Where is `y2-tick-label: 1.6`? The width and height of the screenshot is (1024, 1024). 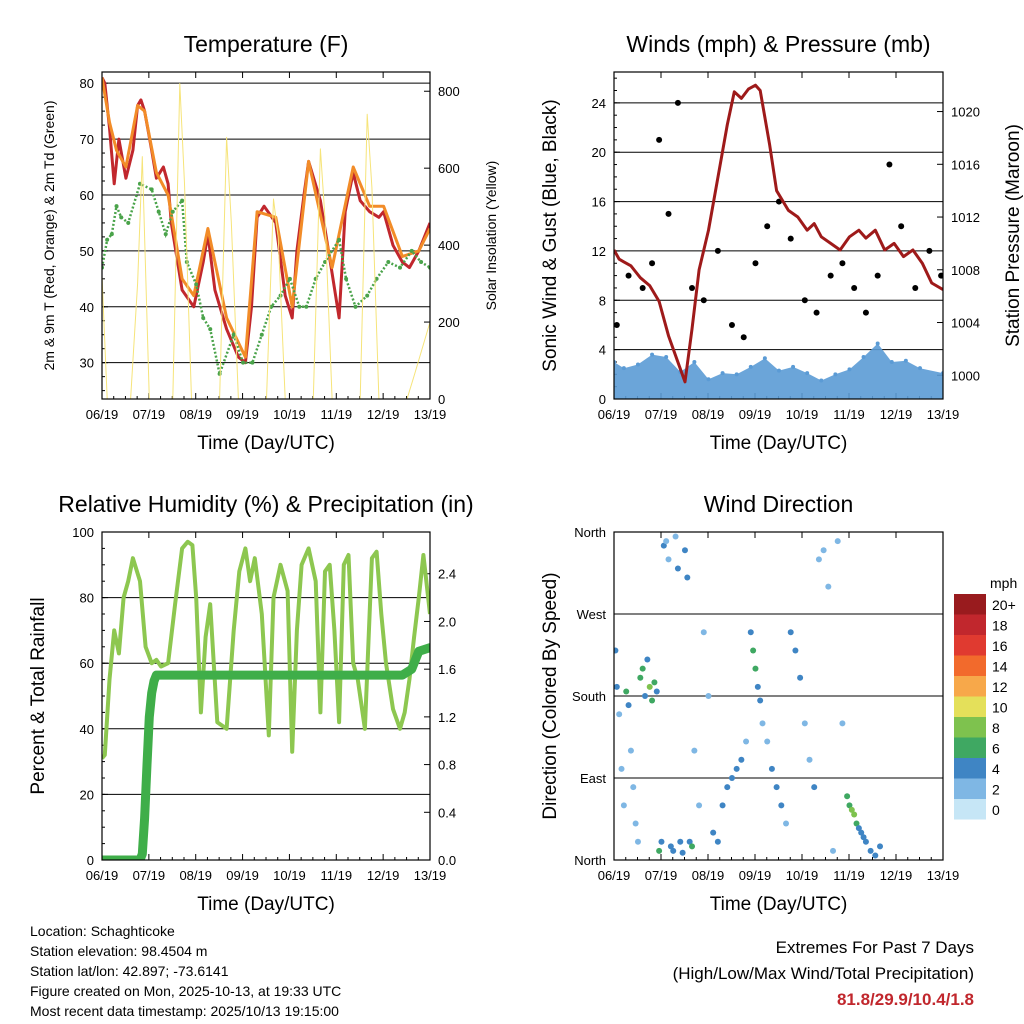 y2-tick-label: 1.6 is located at coordinates (447, 669).